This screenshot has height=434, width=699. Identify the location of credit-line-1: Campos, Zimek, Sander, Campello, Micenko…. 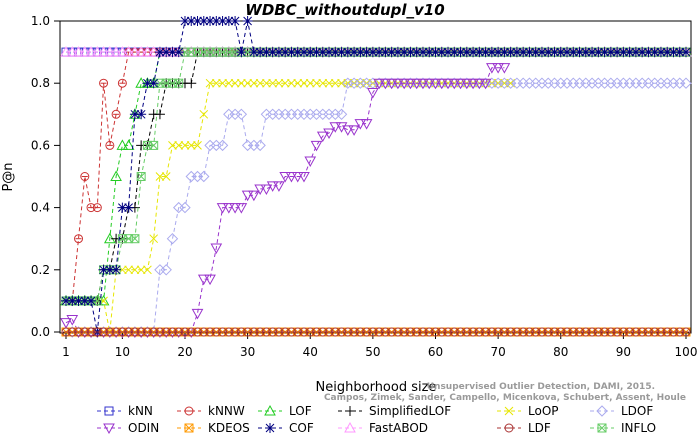
(505, 398).